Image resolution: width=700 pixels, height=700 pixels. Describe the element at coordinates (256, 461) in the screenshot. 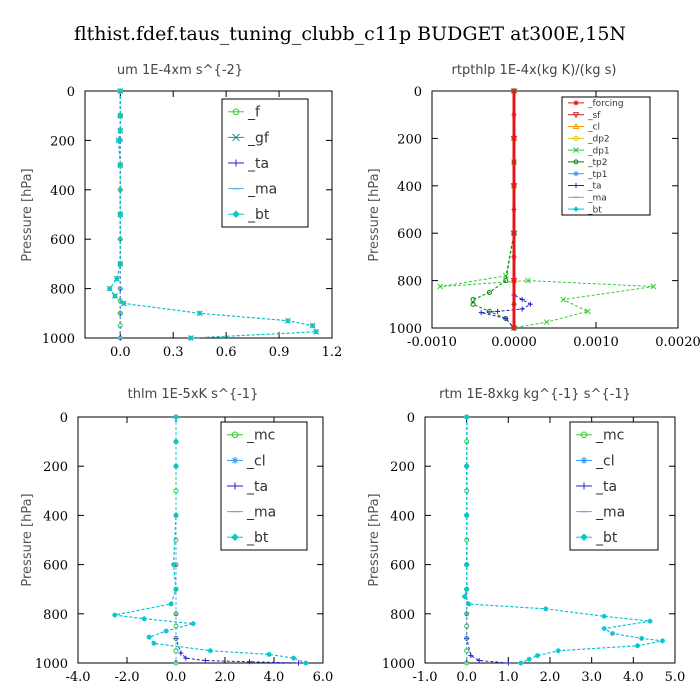

I see `legend-entry: _cl` at that location.